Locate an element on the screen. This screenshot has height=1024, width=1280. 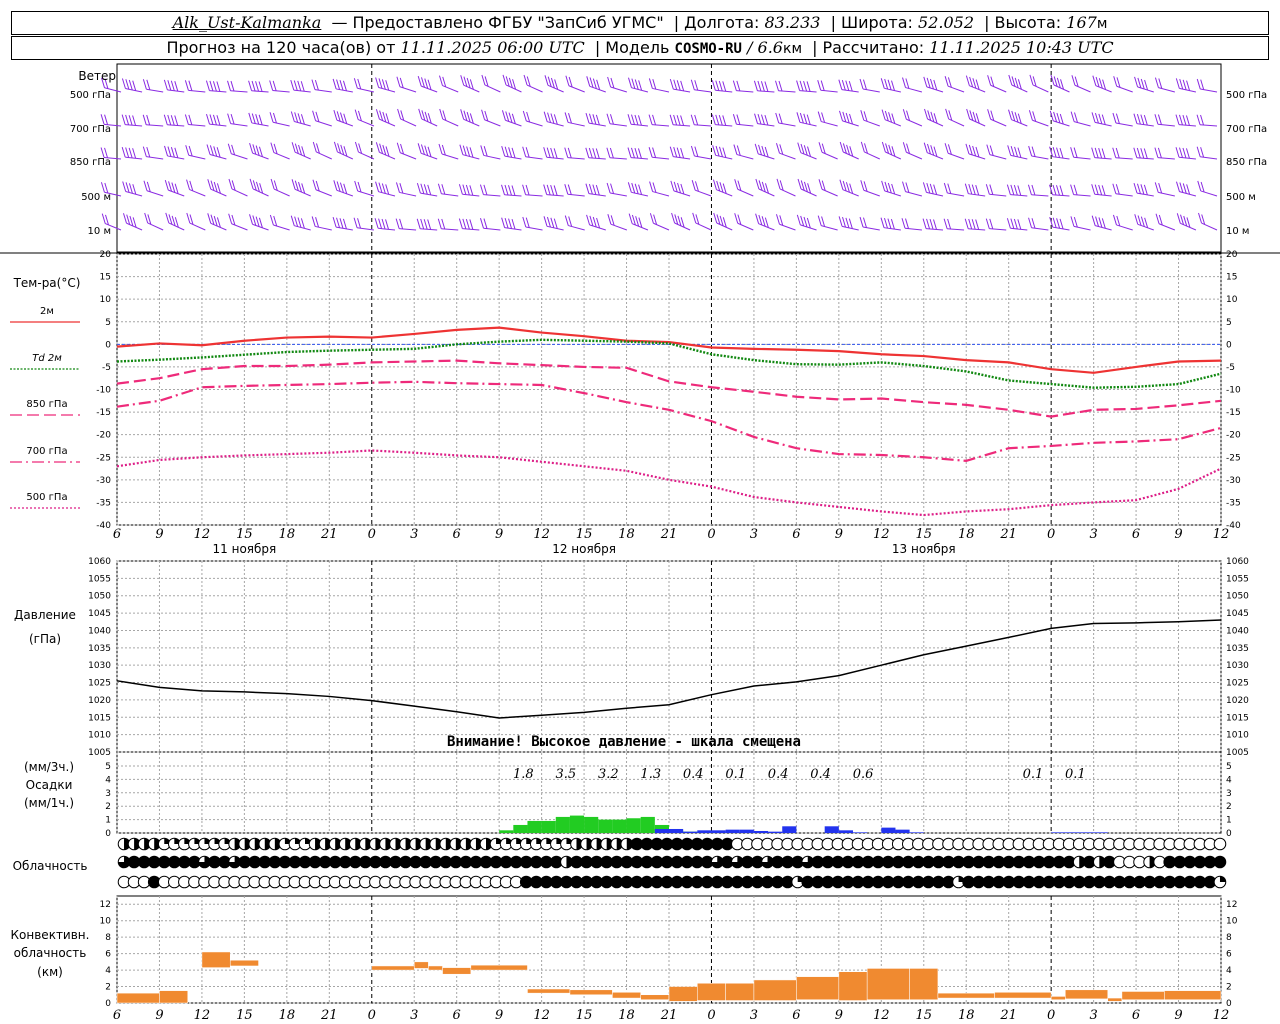
pressure-line is located at coordinates (669, 669).